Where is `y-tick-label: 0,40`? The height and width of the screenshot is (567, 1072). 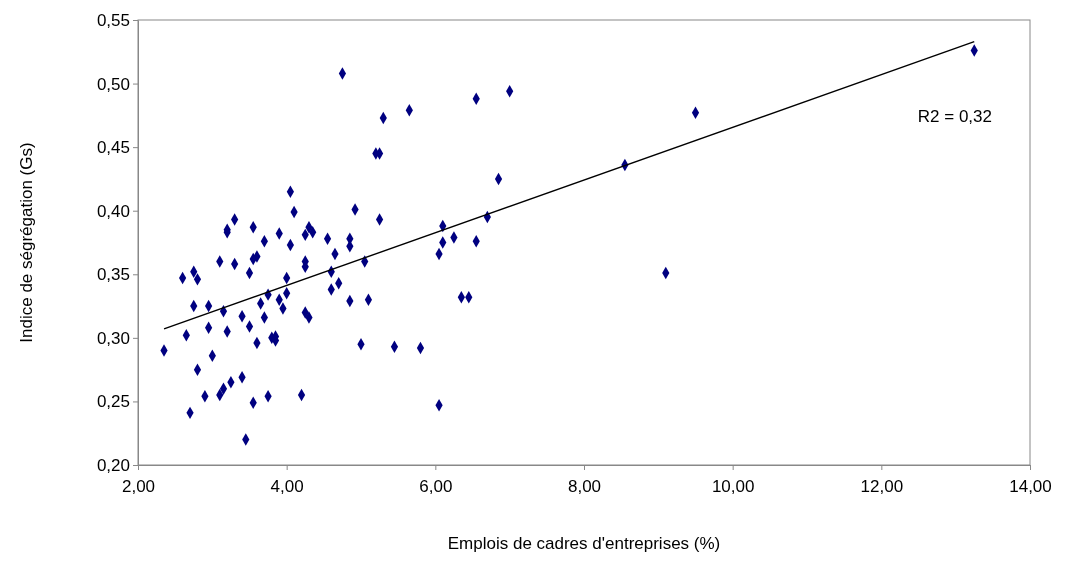
y-tick-label: 0,40 is located at coordinates (113, 211).